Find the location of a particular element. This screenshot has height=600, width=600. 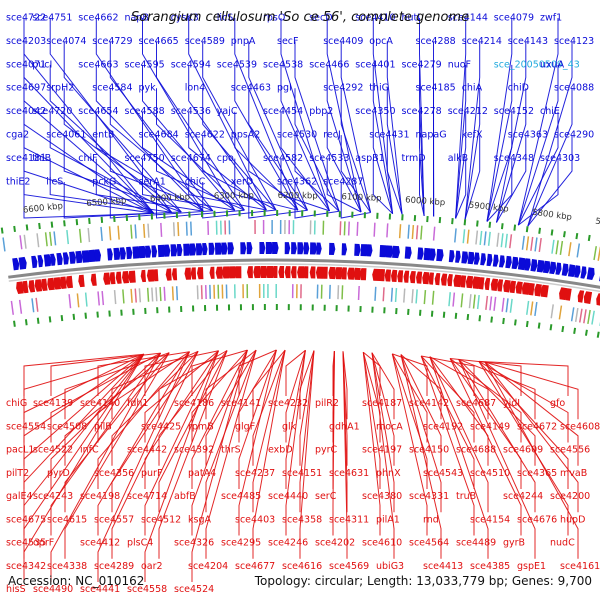

bottom-gene-label: sce4150 is located at coordinates (429, 450).